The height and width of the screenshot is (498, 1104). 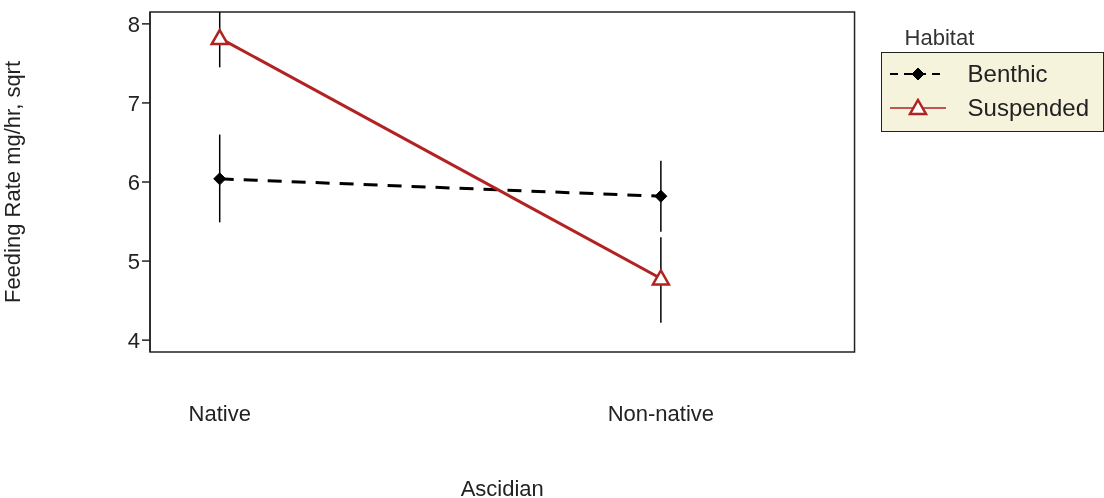 What do you see at coordinates (502, 487) in the screenshot?
I see `x-axis-title: Ascidian` at bounding box center [502, 487].